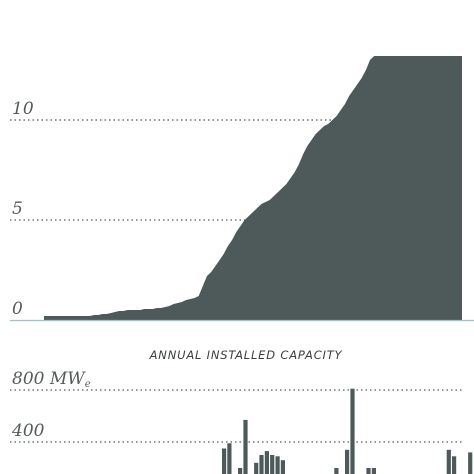 The image size is (474, 474). I want to click on bar-tick-label-400: 400, so click(28, 431).